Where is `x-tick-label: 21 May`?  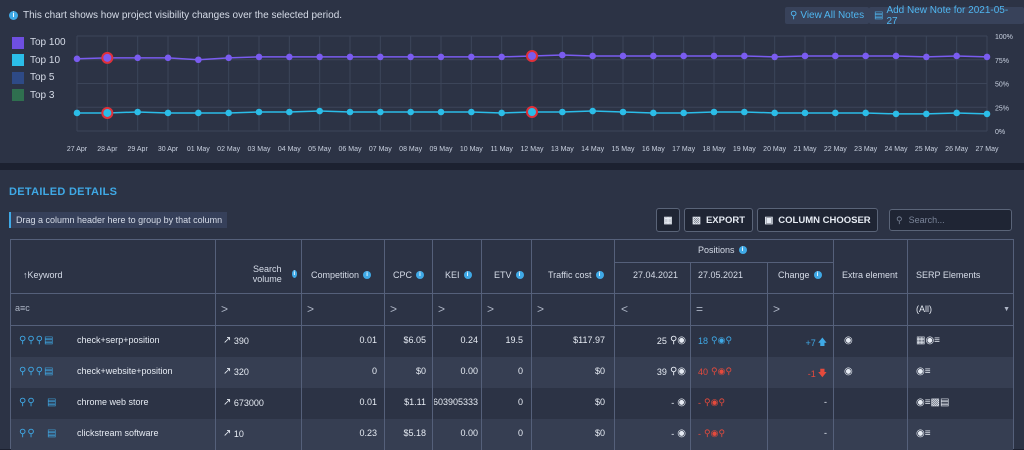
x-tick-label: 21 May is located at coordinates (805, 149).